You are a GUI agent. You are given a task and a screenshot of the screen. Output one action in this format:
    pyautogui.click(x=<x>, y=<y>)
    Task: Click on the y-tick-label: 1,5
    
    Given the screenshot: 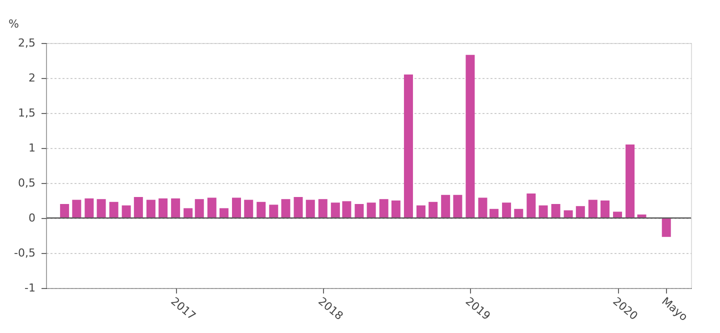 What is the action you would take?
    pyautogui.click(x=27, y=113)
    